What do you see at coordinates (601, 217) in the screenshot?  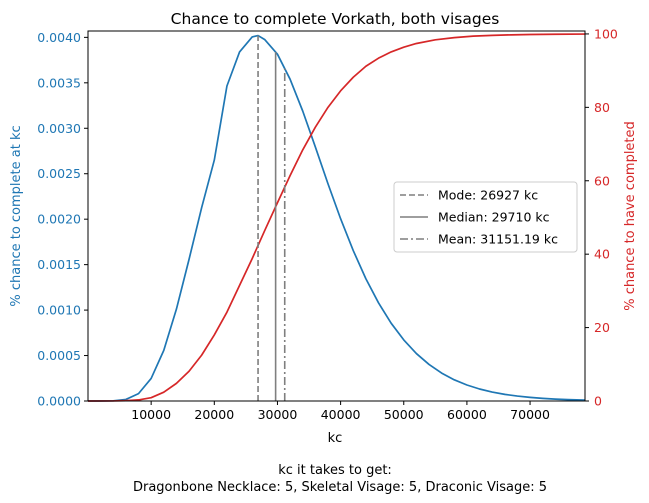 I see `y-right-axis: 0 20 40 60 80 100` at bounding box center [601, 217].